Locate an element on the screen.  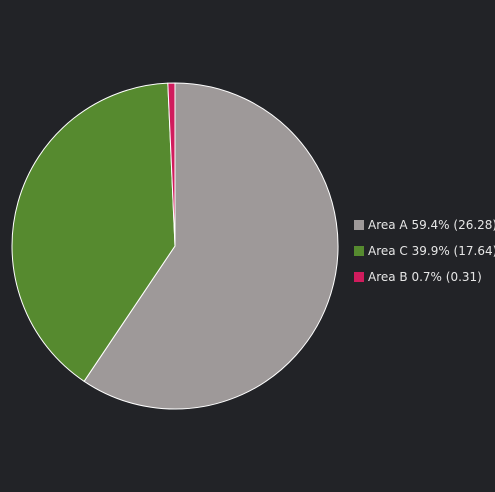
legend-swatch-area-c is located at coordinates (359, 251).